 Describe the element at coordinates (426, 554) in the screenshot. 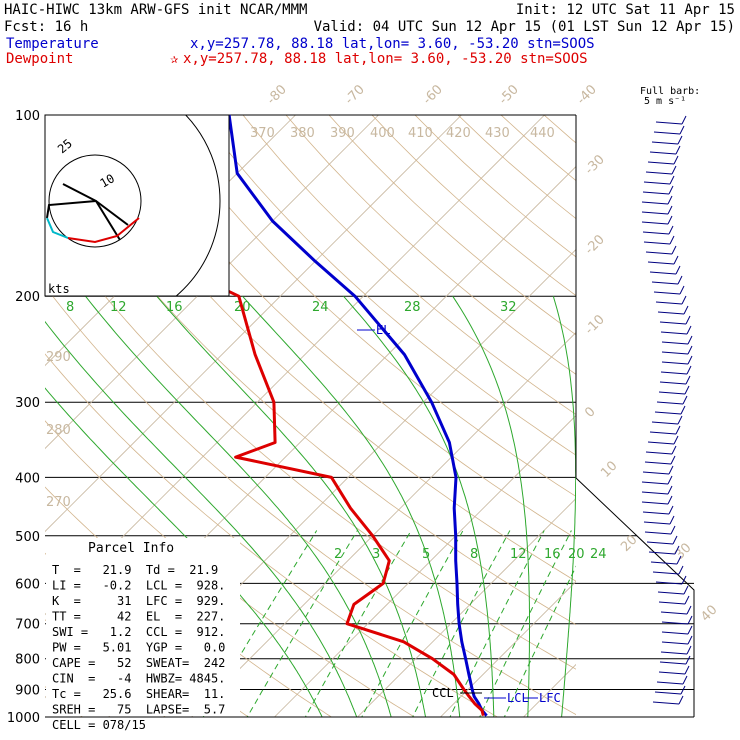

I see `mixing-ratio-label: 5` at that location.